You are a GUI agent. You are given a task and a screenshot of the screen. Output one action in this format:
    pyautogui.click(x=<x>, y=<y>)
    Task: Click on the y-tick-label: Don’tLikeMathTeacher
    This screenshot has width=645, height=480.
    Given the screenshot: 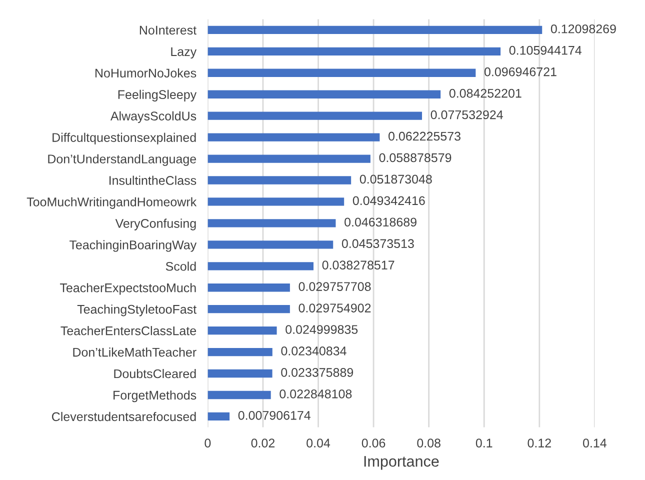 What is the action you would take?
    pyautogui.click(x=134, y=352)
    